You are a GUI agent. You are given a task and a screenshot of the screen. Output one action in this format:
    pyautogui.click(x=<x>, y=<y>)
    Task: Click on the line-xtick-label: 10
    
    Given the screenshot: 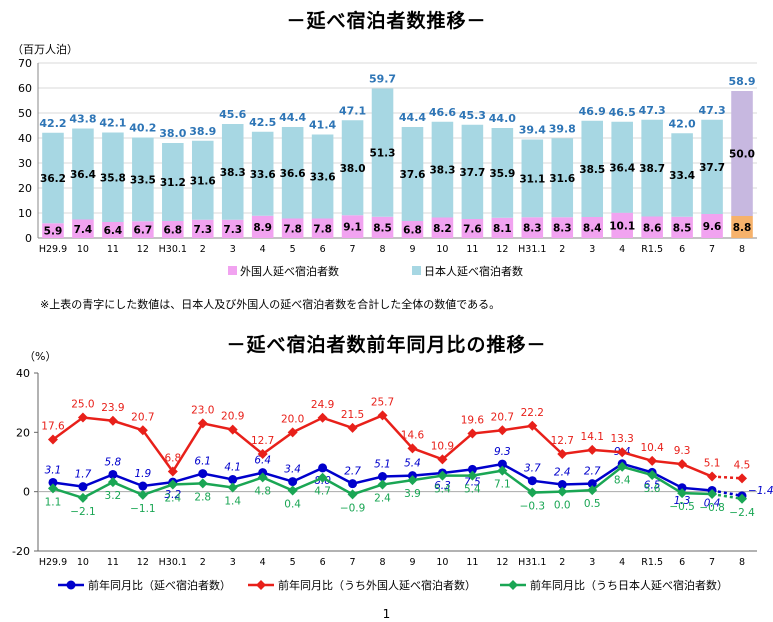 What is the action you would take?
    pyautogui.click(x=442, y=562)
    